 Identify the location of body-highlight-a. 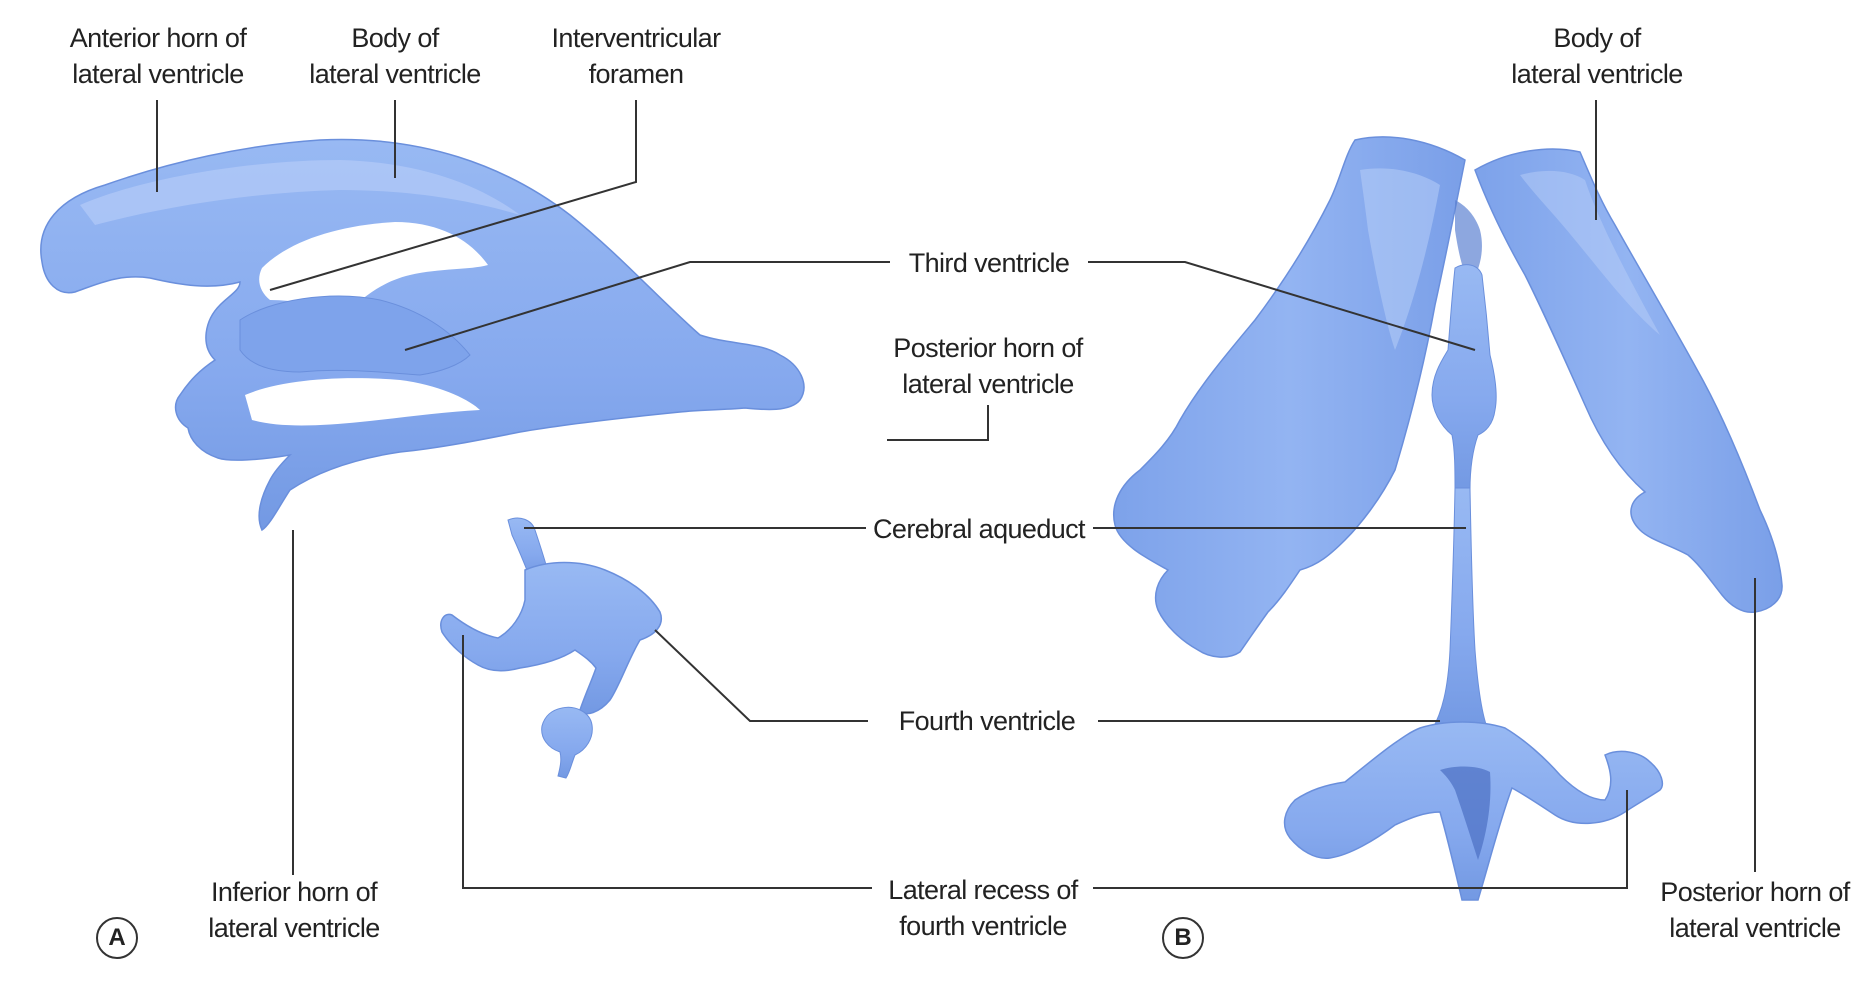
(300, 192).